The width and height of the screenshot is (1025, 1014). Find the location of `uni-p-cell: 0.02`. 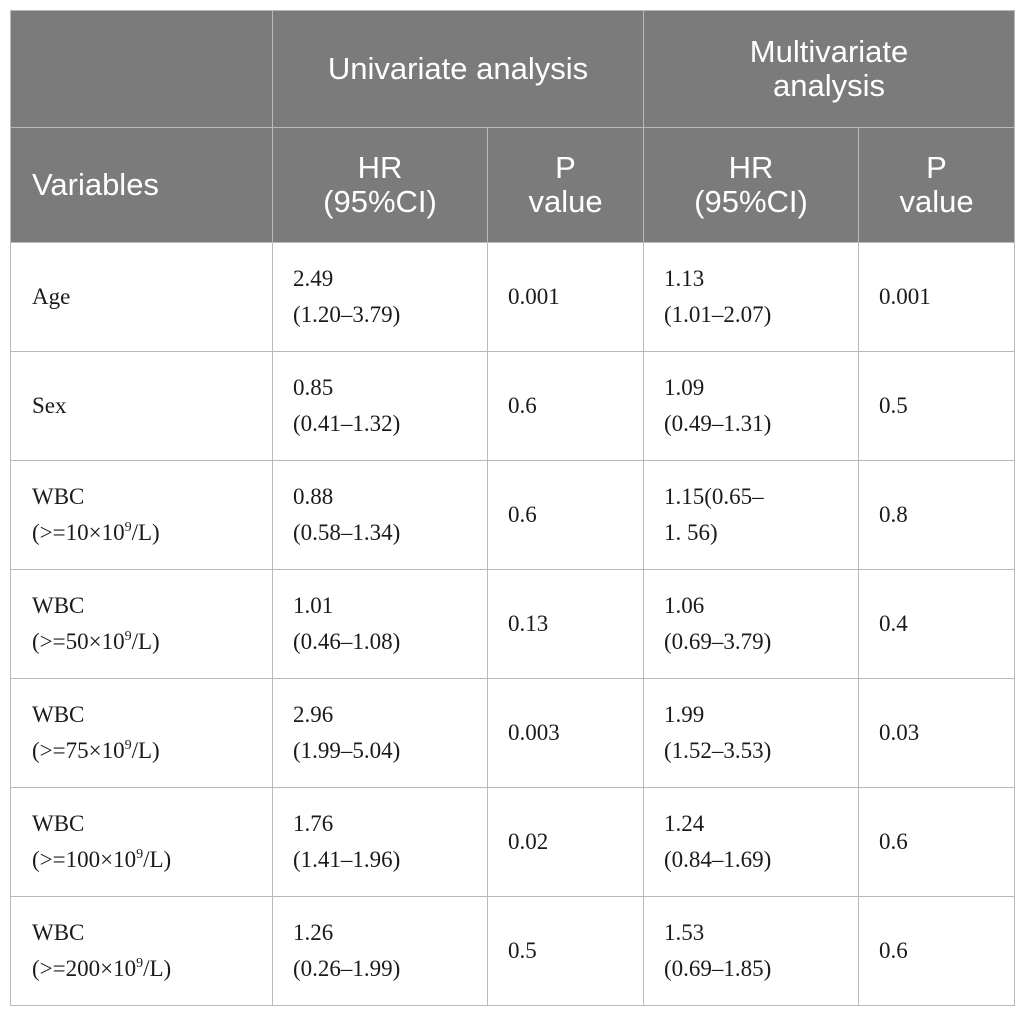

uni-p-cell: 0.02 is located at coordinates (565, 842).